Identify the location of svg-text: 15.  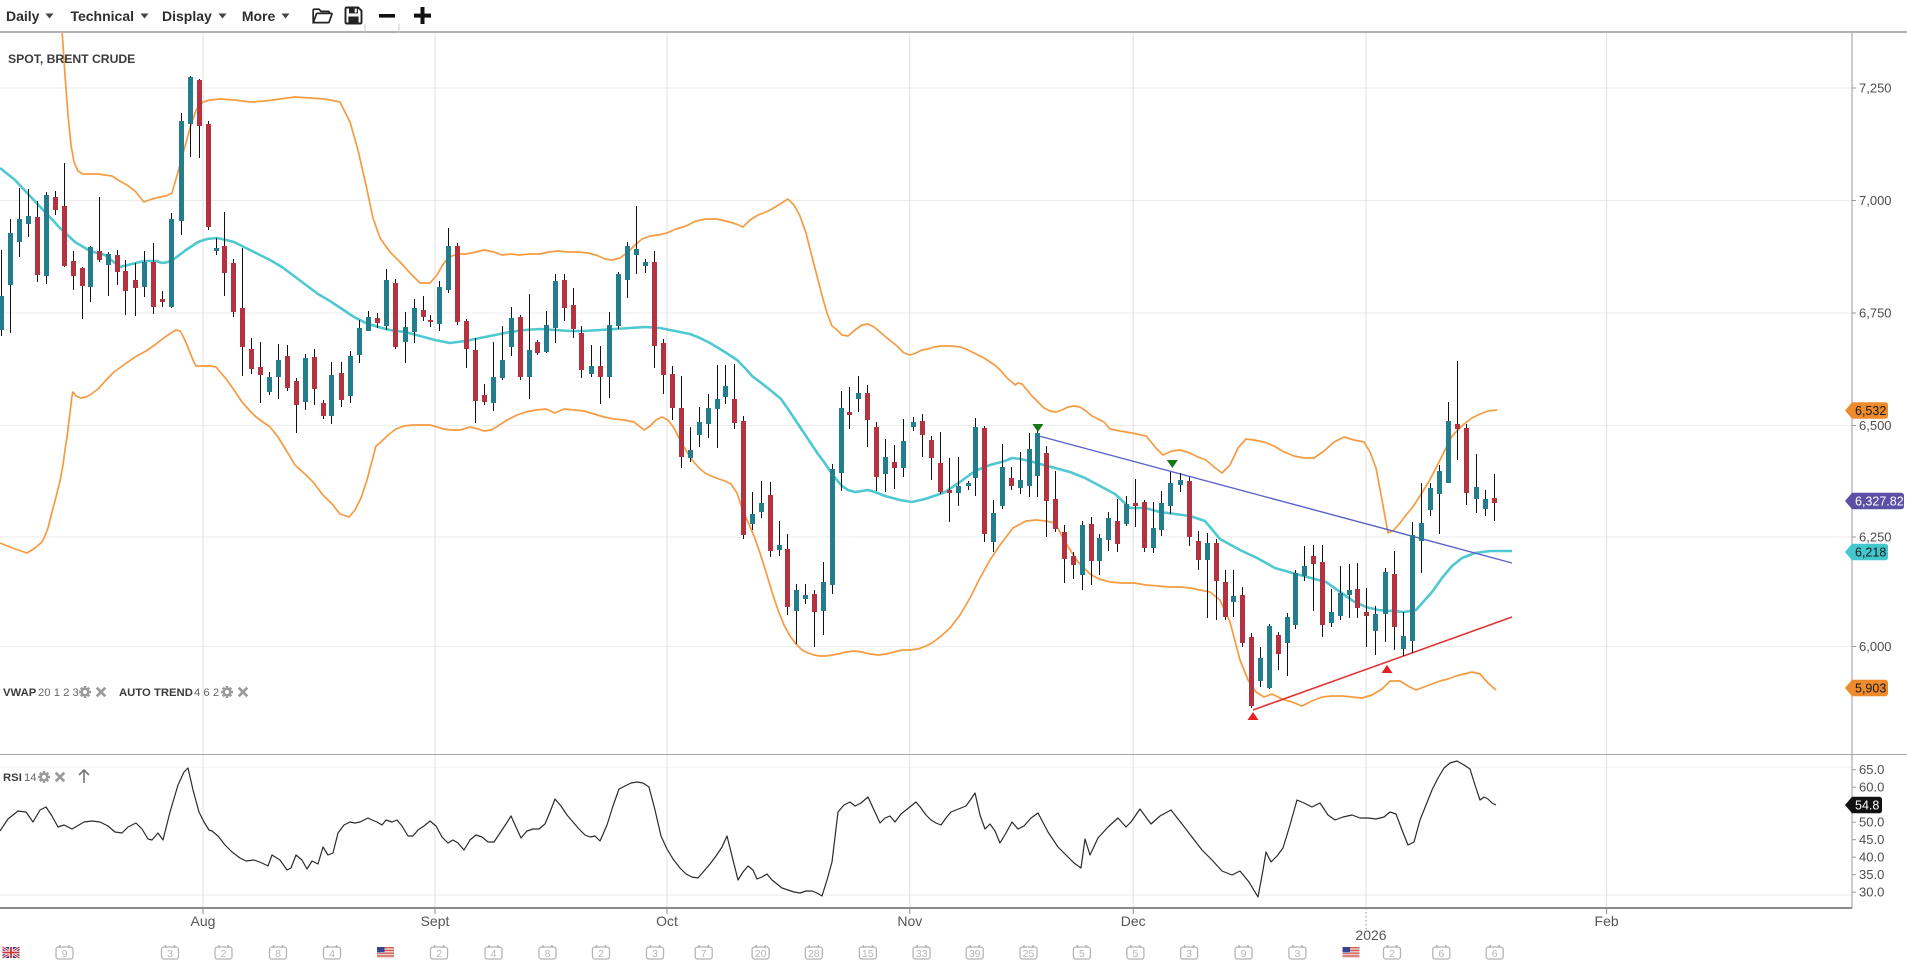
(868, 954).